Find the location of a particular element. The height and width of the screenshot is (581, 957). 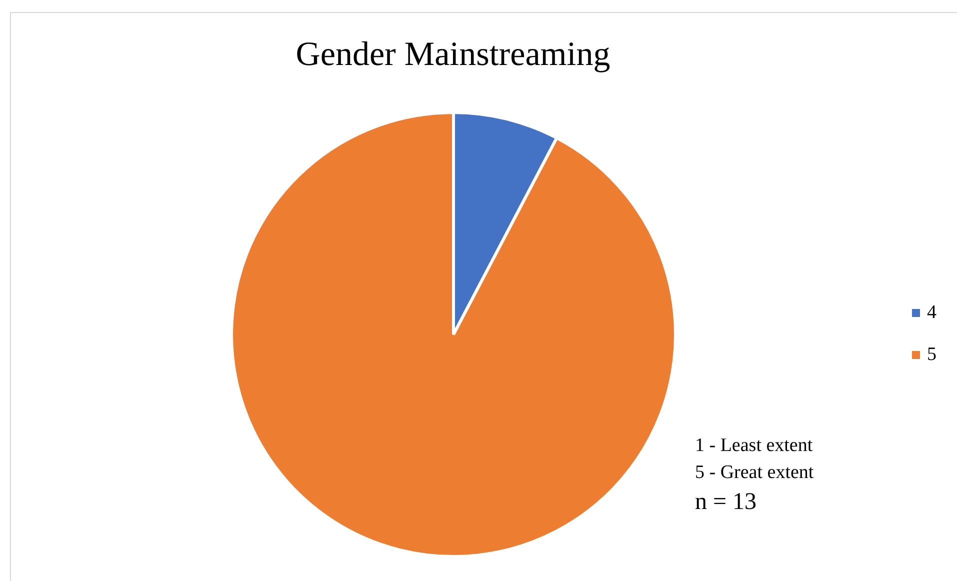

legend-label: 5 is located at coordinates (931, 355).